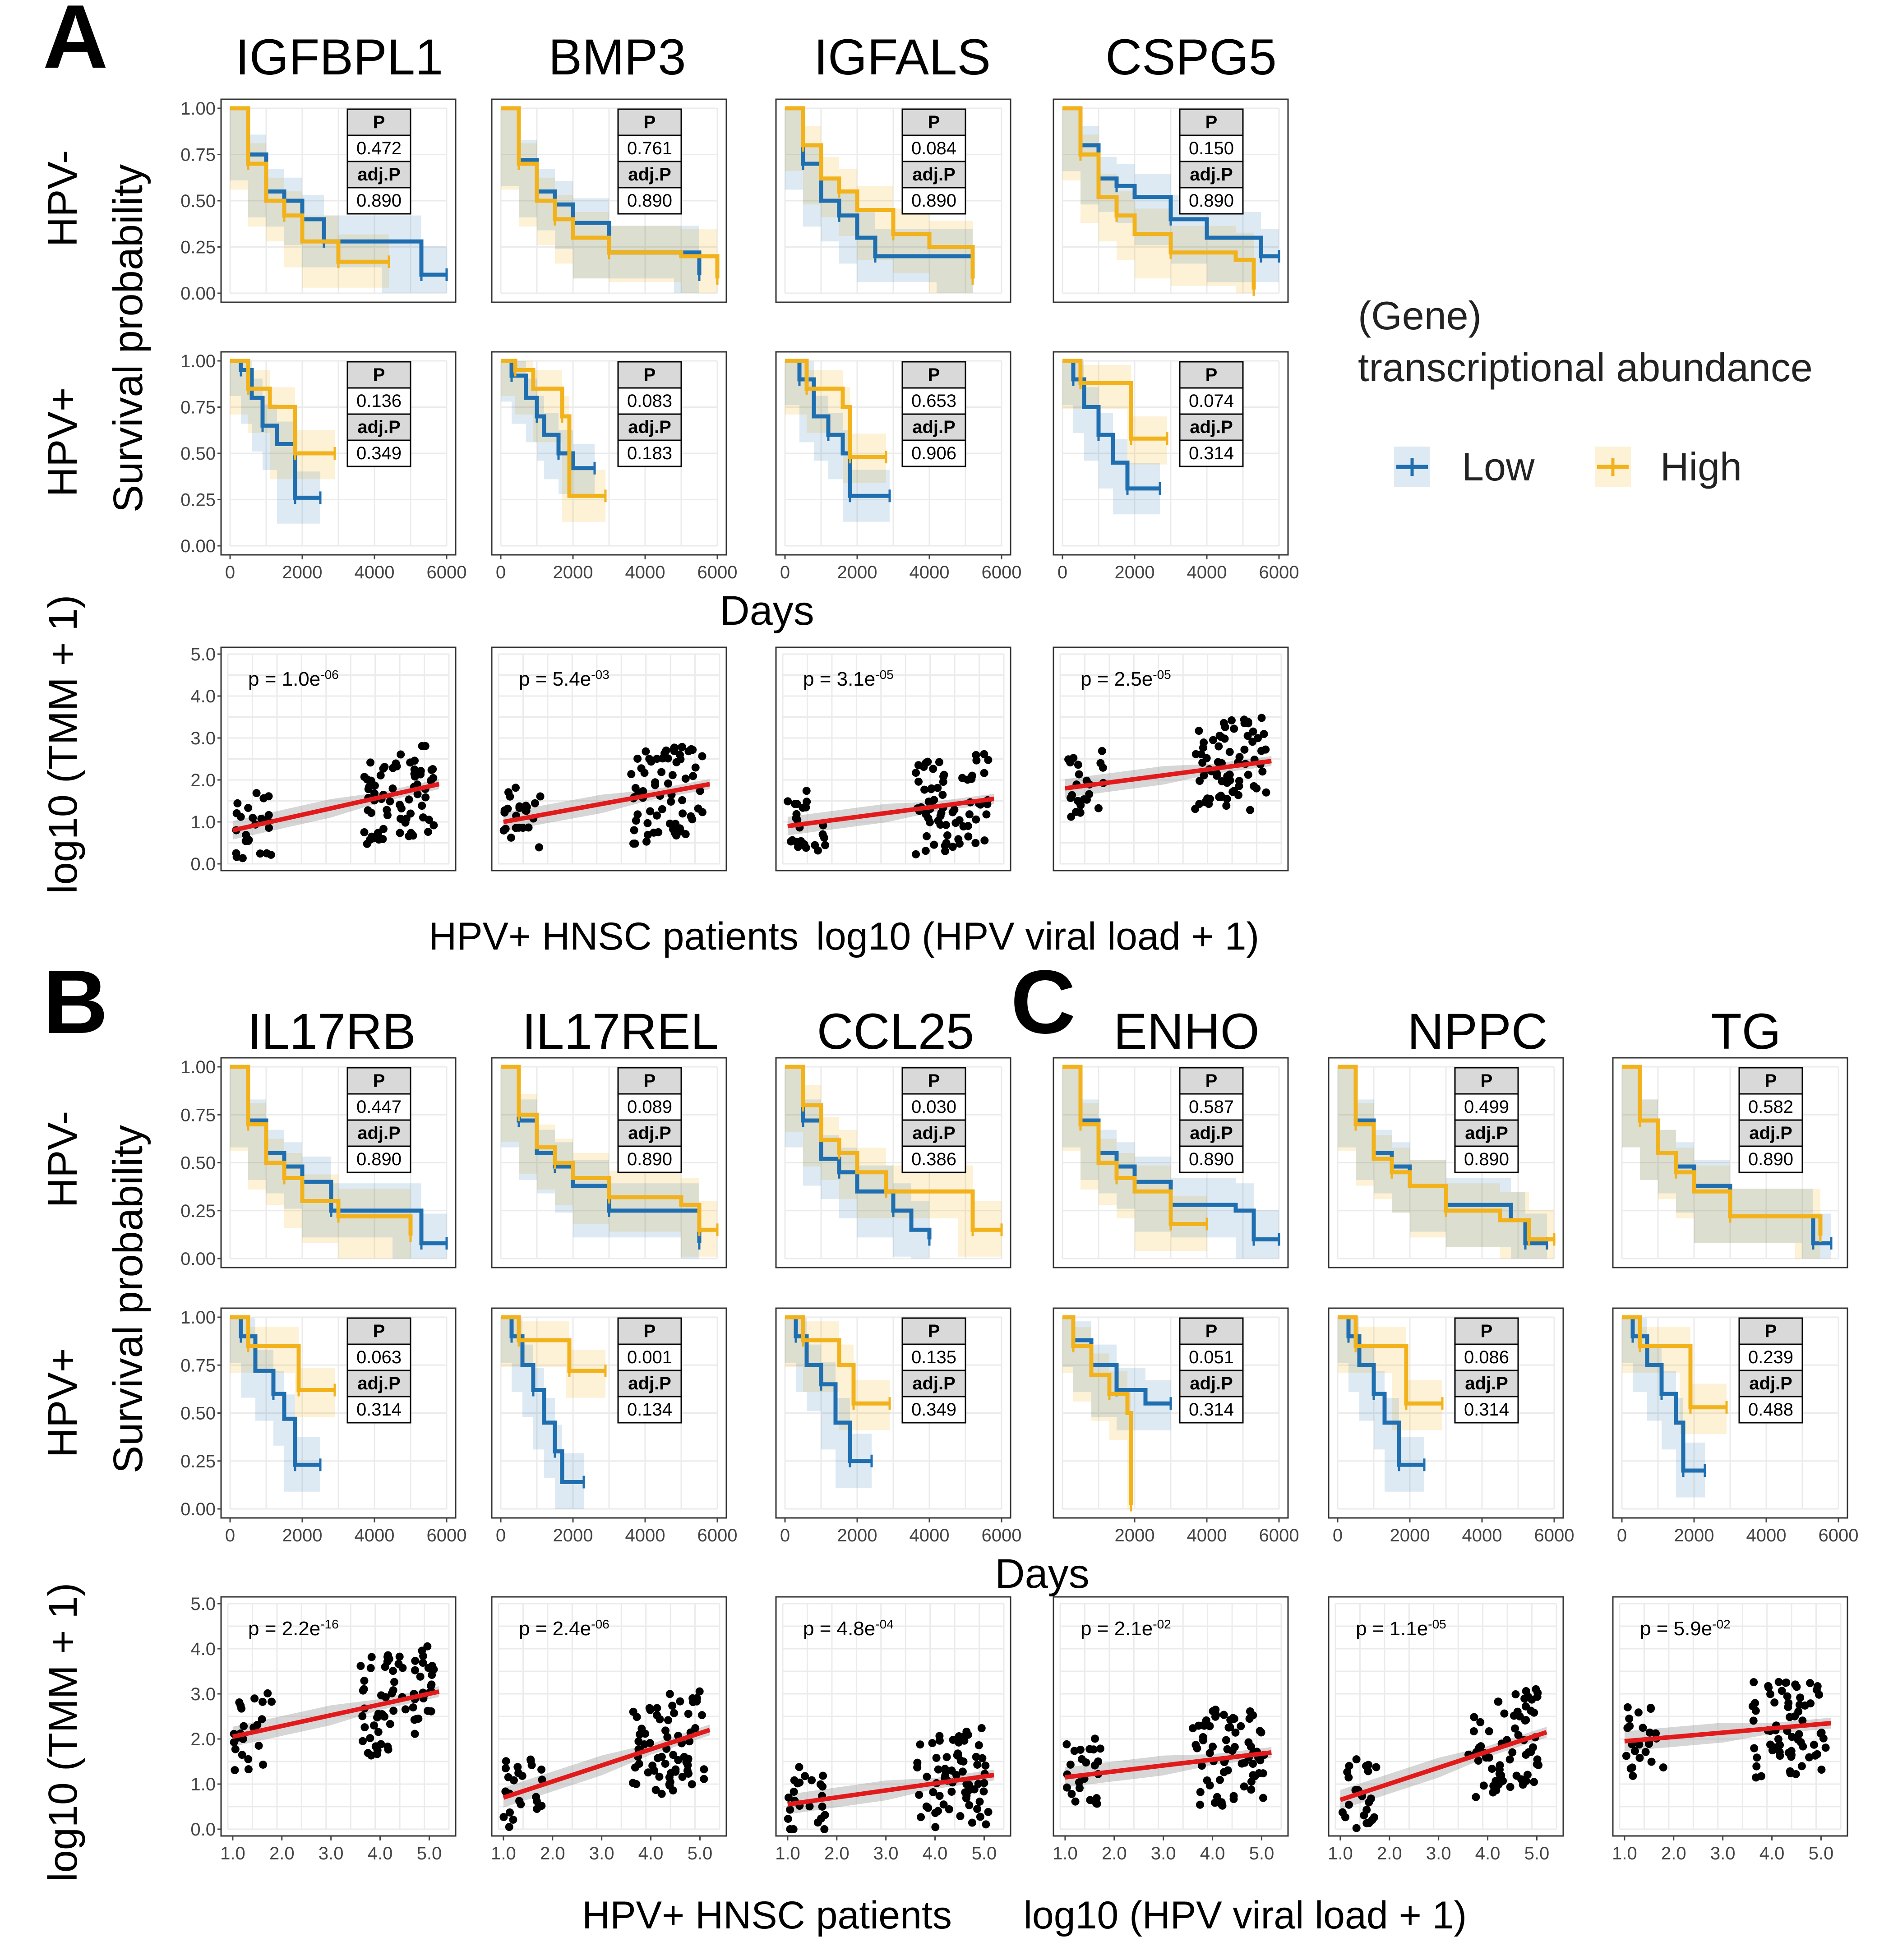  What do you see at coordinates (649, 1410) in the screenshot?
I see `km-hpv-pos-il17rel-table-cell` at bounding box center [649, 1410].